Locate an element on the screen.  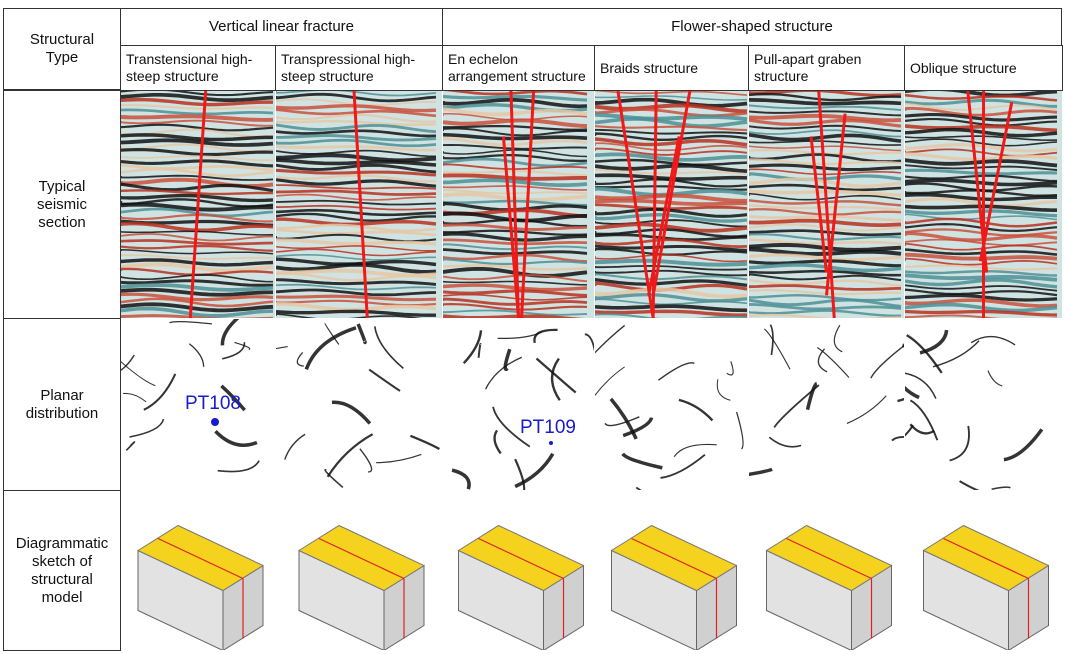
well-marker is located at coordinates (215, 422).